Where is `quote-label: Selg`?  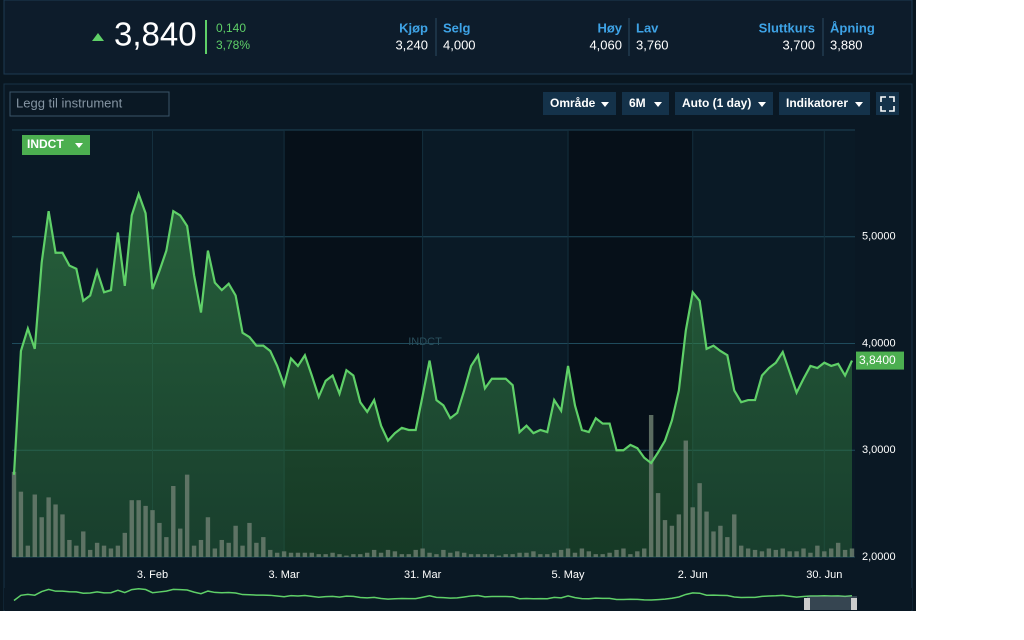 quote-label: Selg is located at coordinates (457, 27).